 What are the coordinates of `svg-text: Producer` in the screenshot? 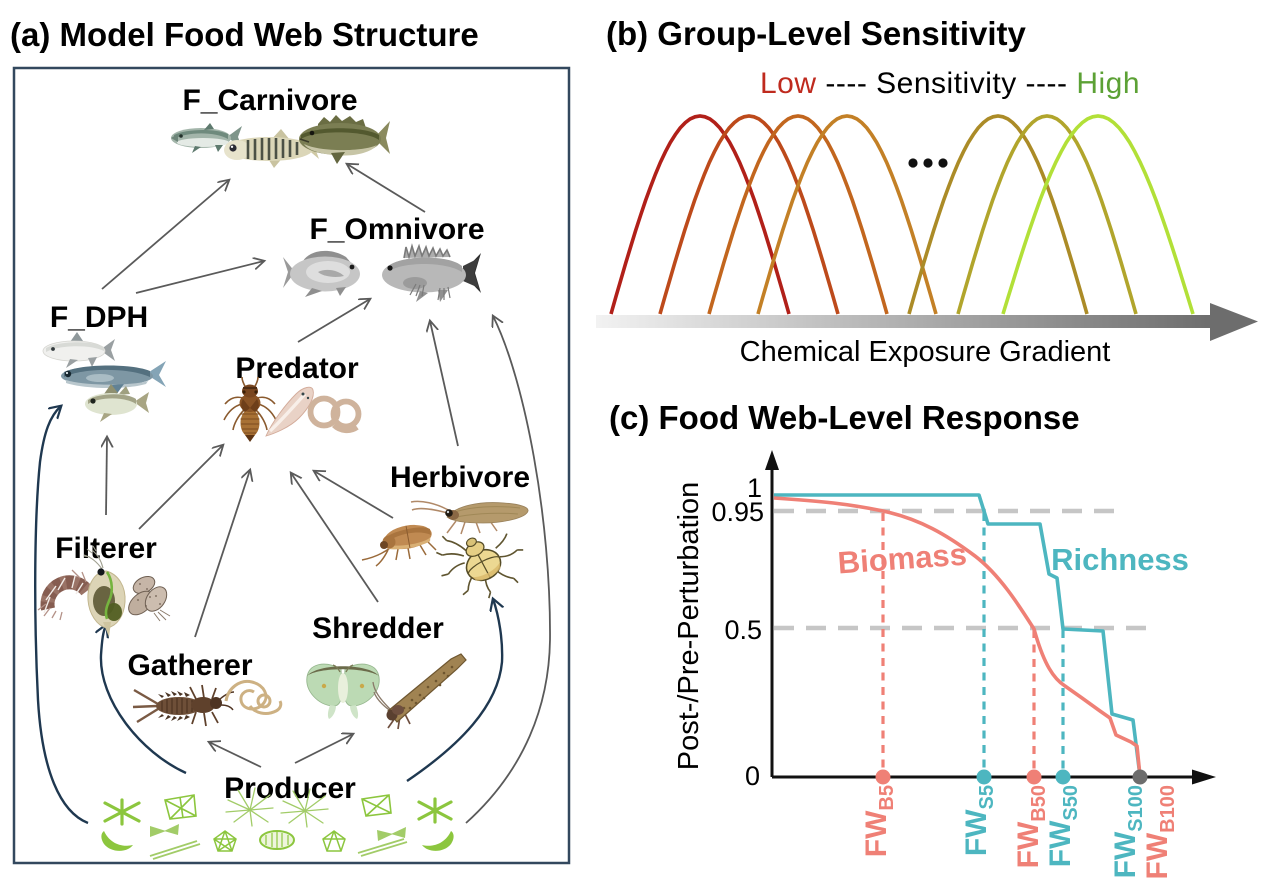 It's located at (290, 788).